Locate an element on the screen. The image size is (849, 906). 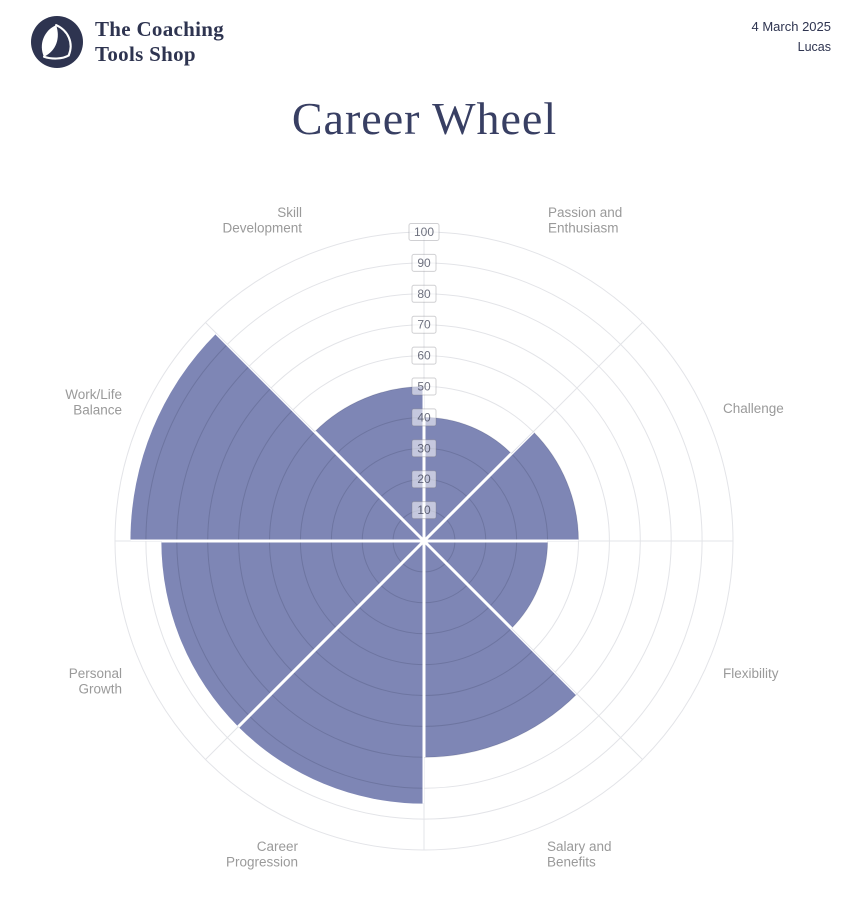
svg-text: 50 is located at coordinates (424, 387).